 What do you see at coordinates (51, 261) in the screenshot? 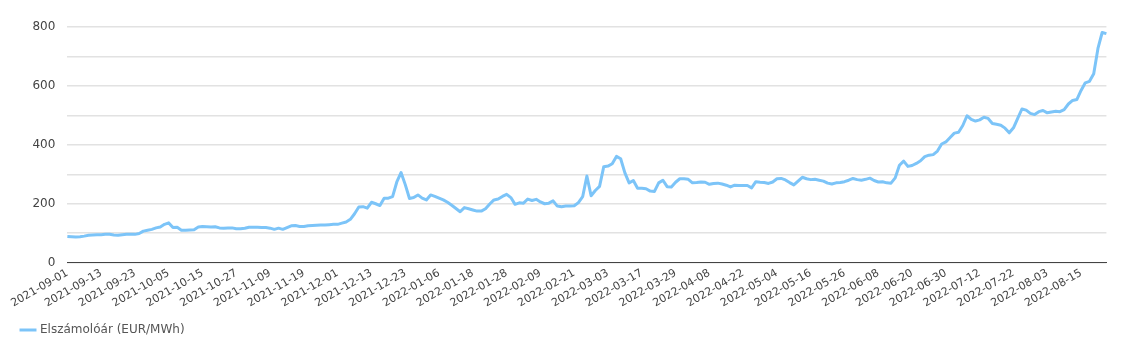
I see `y-tick-label: 0` at bounding box center [51, 261].